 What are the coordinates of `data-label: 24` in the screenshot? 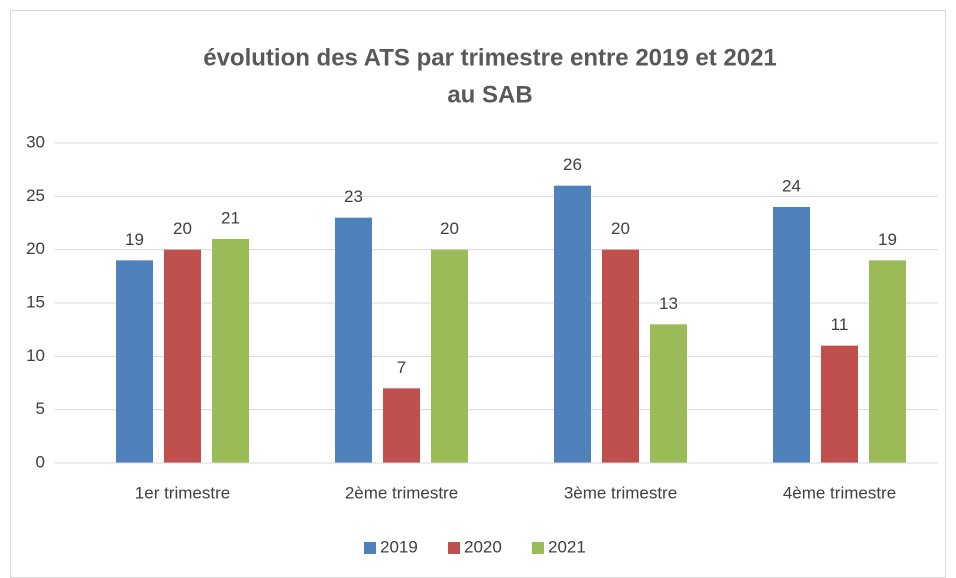 It's located at (791, 185).